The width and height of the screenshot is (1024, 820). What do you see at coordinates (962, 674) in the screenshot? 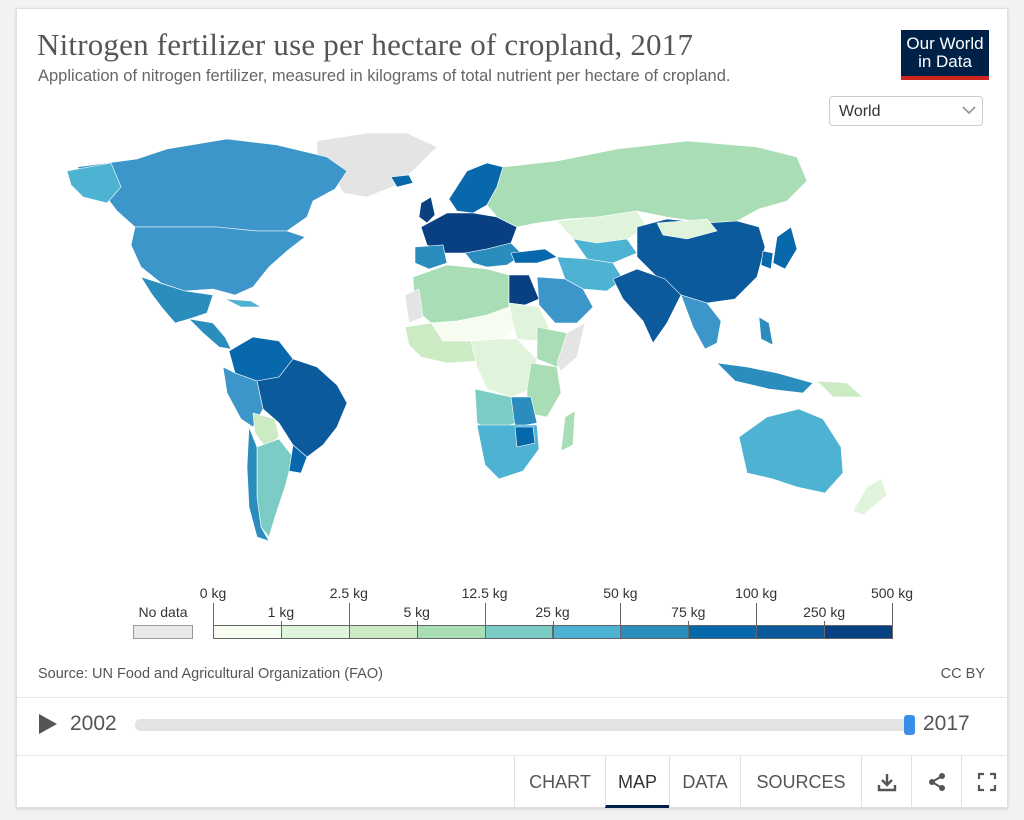
I see `license-link: CC BY` at bounding box center [962, 674].